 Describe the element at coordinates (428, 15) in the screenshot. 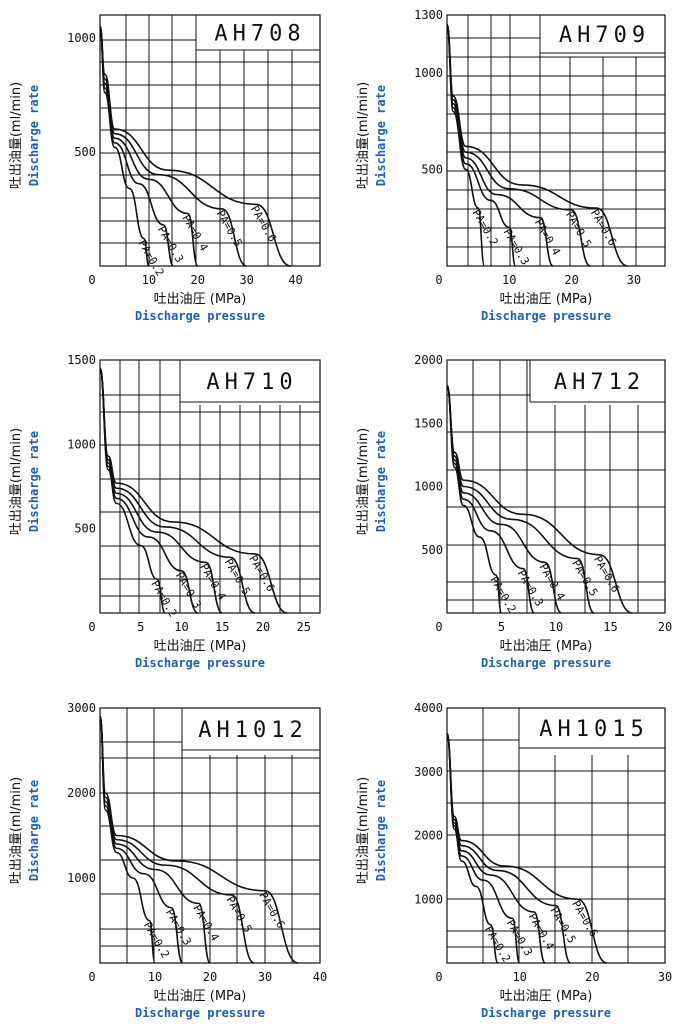

I see `y-tick-label: 1300` at that location.